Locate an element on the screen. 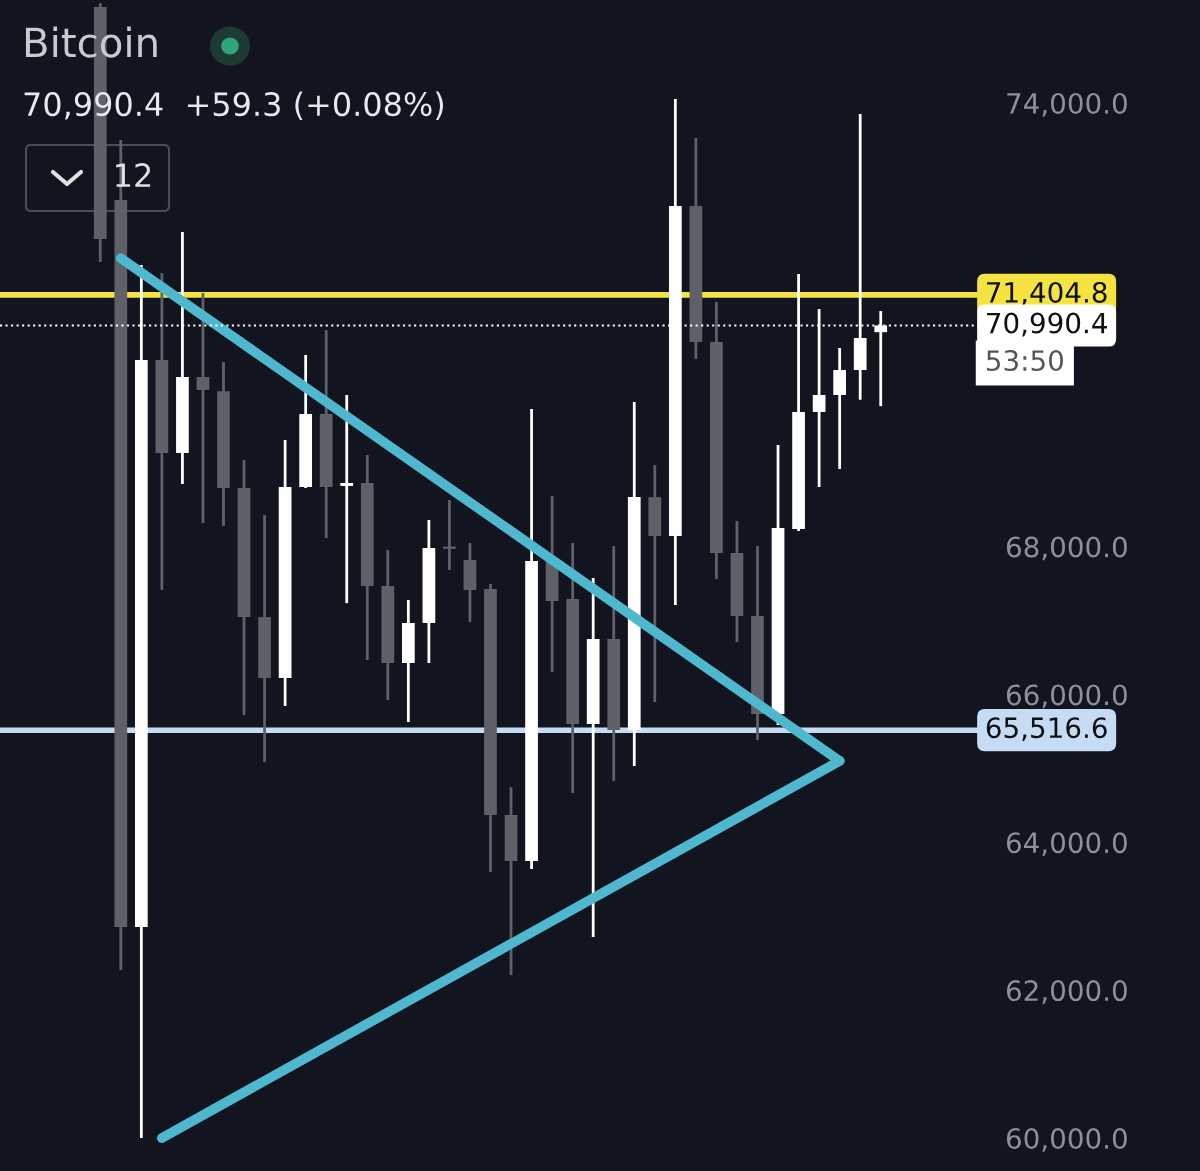 This screenshot has height=1171, width=1200. y-tick-label: 64,000.0 is located at coordinates (1066, 844).